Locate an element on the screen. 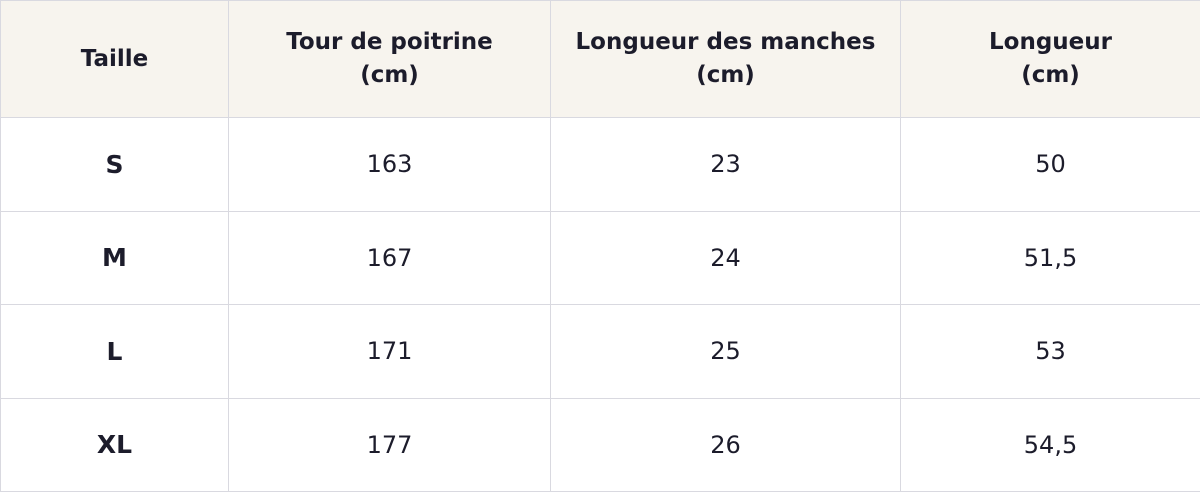  value-cell: 23 is located at coordinates (725, 164).